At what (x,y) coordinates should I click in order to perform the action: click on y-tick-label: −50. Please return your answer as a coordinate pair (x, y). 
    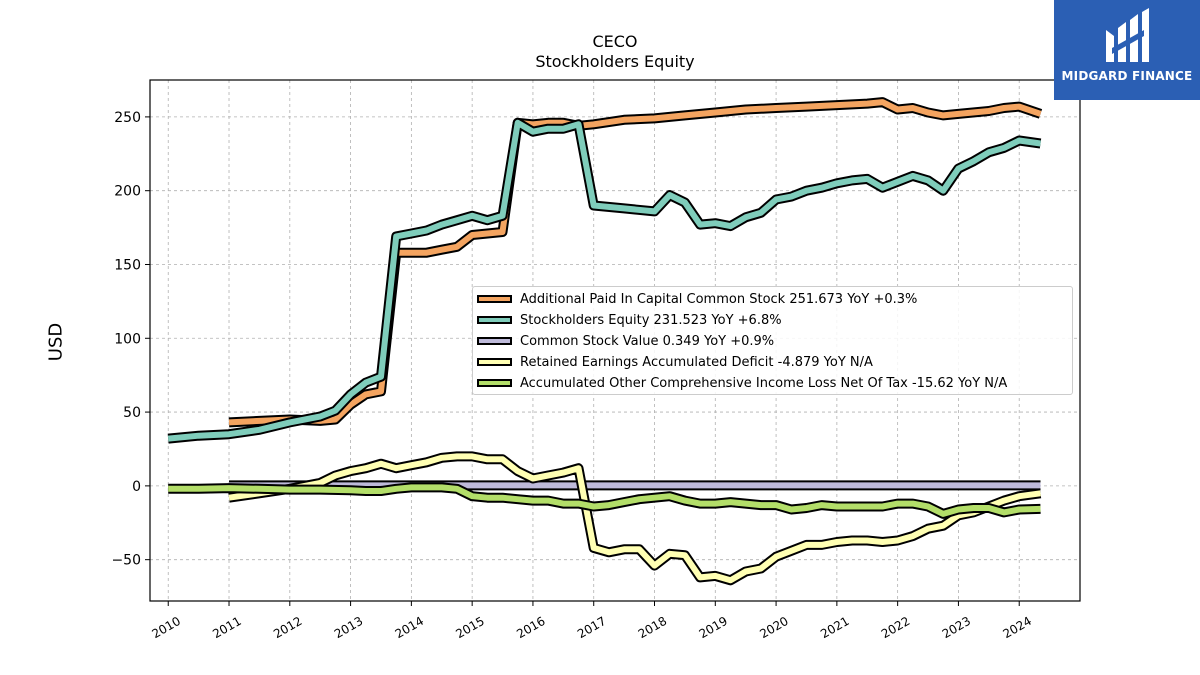
    Looking at the image, I should click on (126, 561).